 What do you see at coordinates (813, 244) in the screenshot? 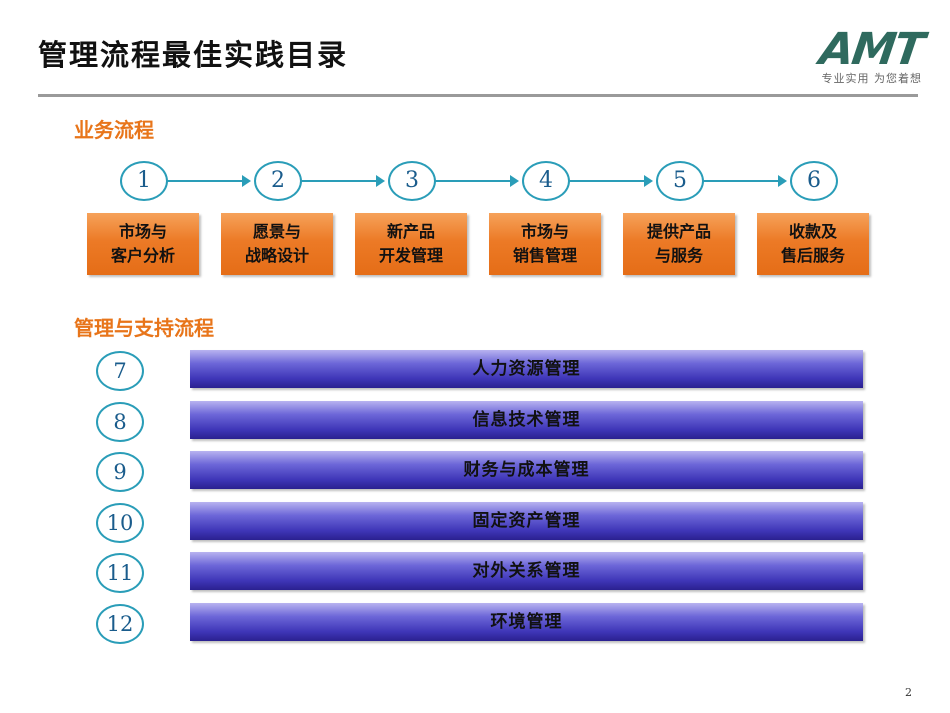
I see `step-box-6: 收款及 售后服务` at bounding box center [813, 244].